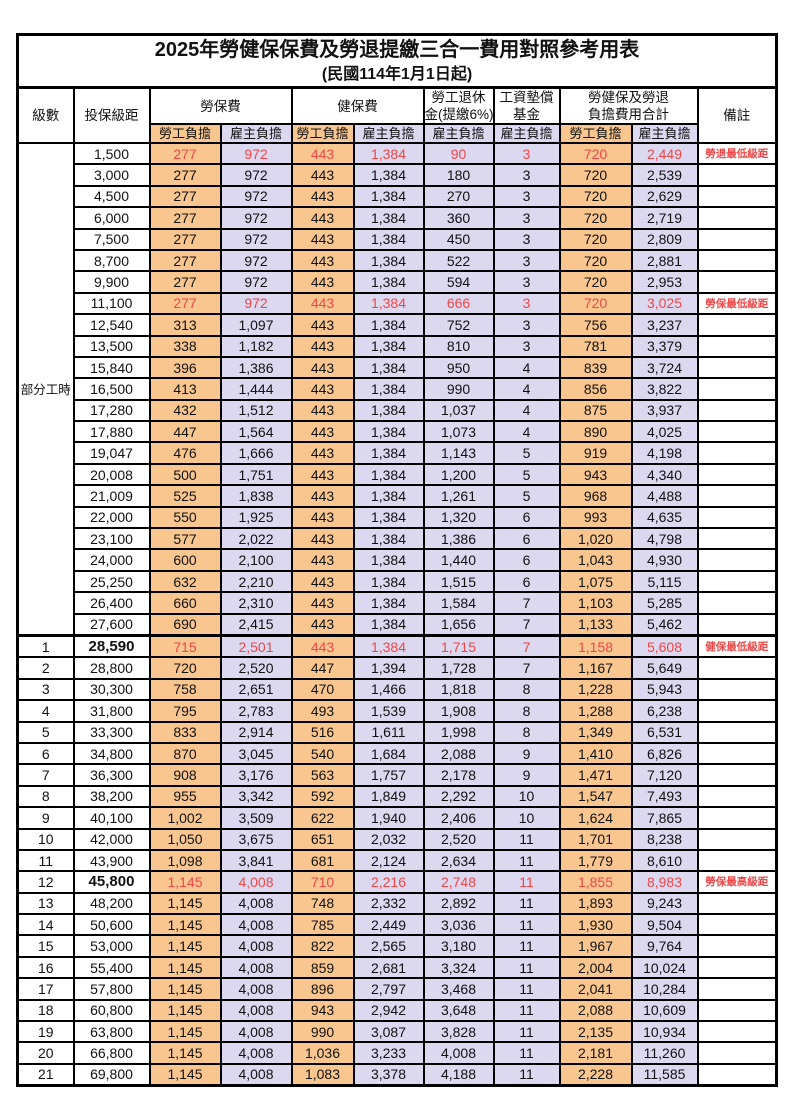 This screenshot has height=1120, width=791. Describe the element at coordinates (458, 239) in the screenshot. I see `value-cell: 450` at that location.